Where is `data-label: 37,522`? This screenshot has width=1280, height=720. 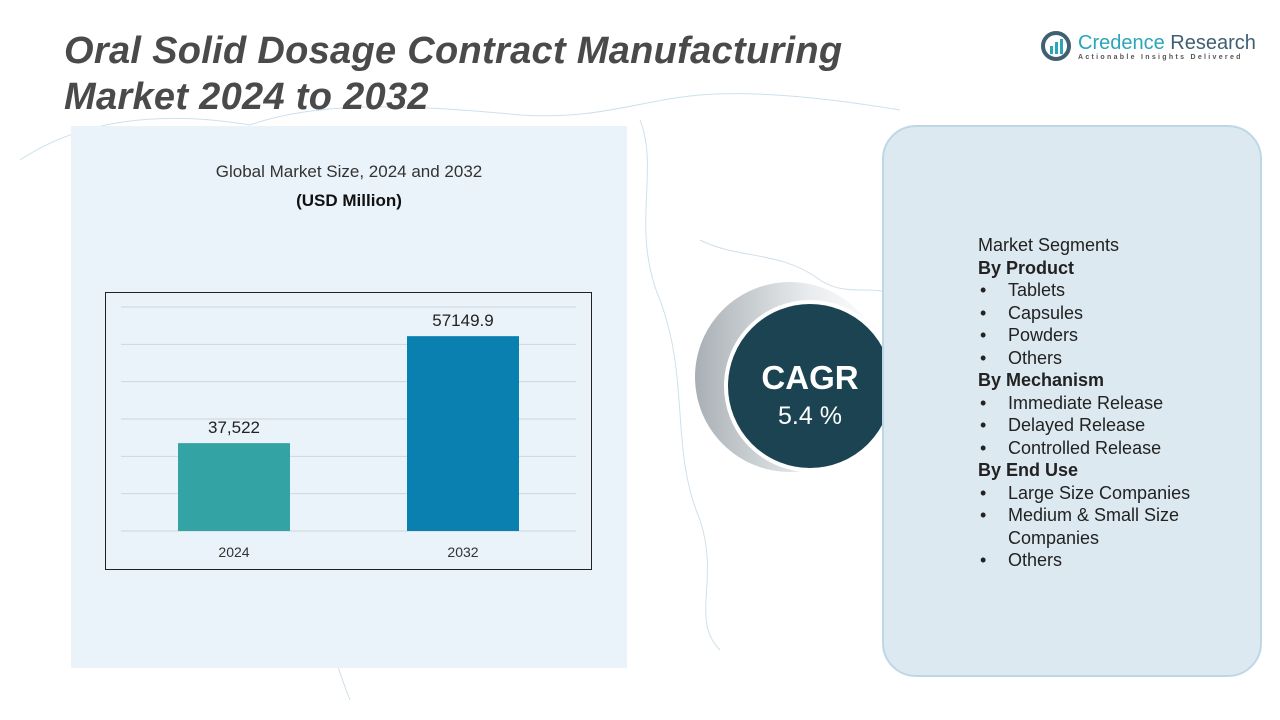 data-label: 37,522 is located at coordinates (234, 427).